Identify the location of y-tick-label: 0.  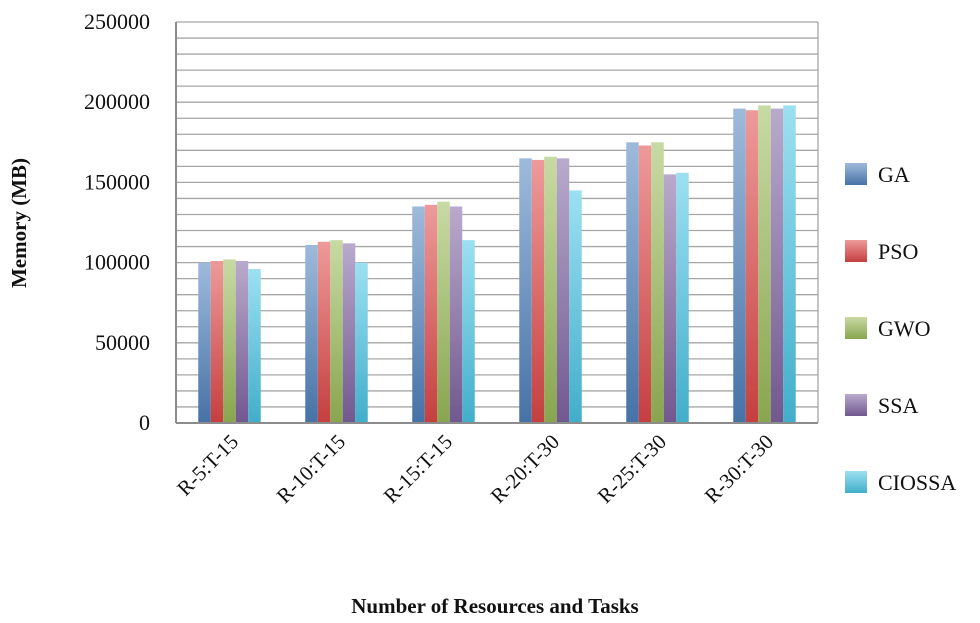
(144, 422).